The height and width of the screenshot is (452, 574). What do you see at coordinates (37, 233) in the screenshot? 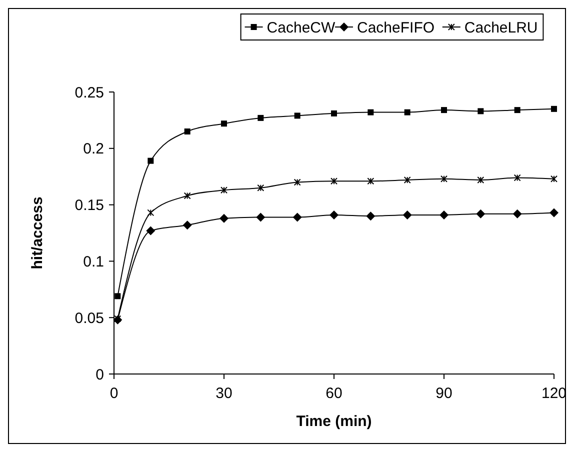
I see `y-axis-title: hit/access` at bounding box center [37, 233].